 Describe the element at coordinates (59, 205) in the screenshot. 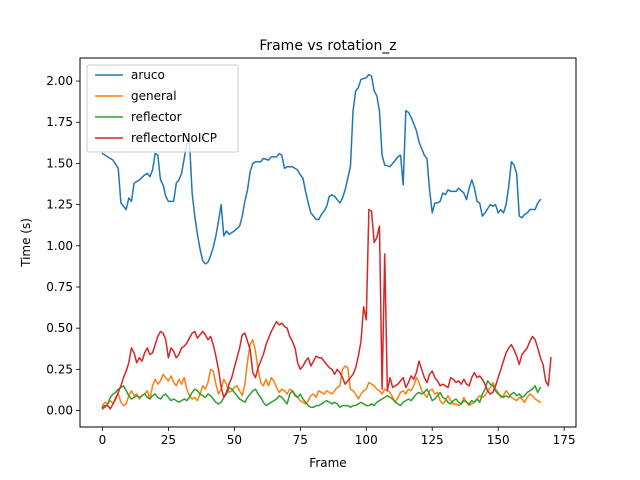

I see `y-tick-label: 1.25` at that location.